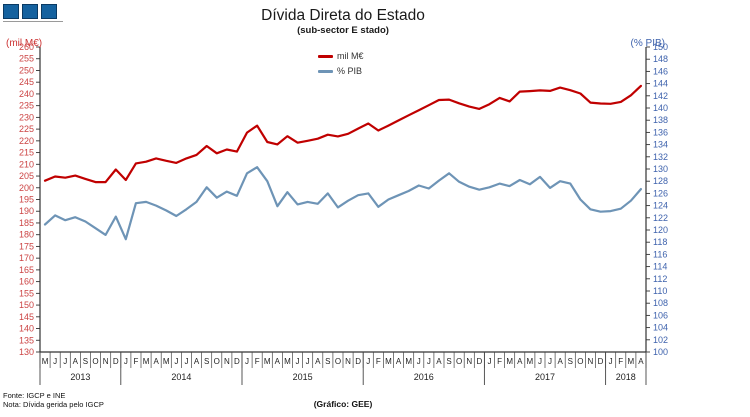  I want to click on svg-text: 225, so click(26, 129).